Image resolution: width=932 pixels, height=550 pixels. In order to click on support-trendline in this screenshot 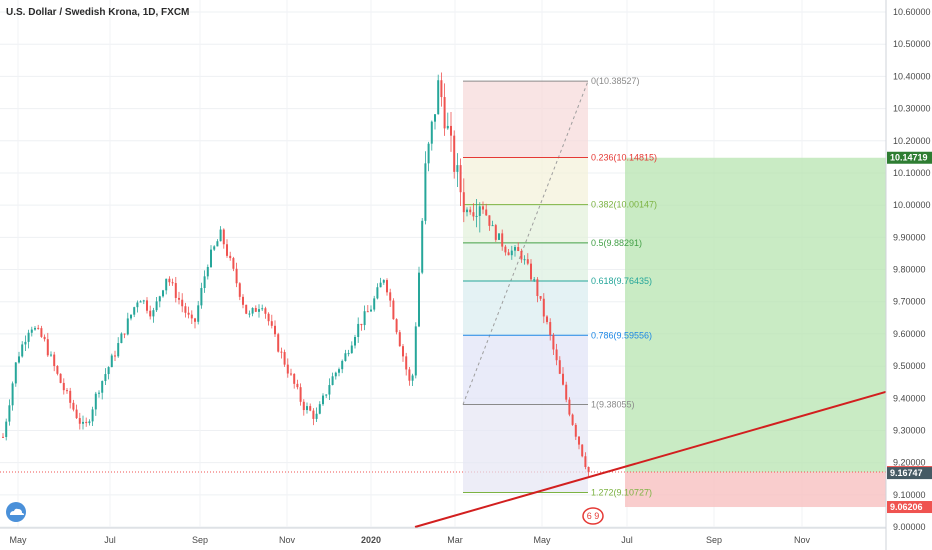, I will do `click(650, 459)`.